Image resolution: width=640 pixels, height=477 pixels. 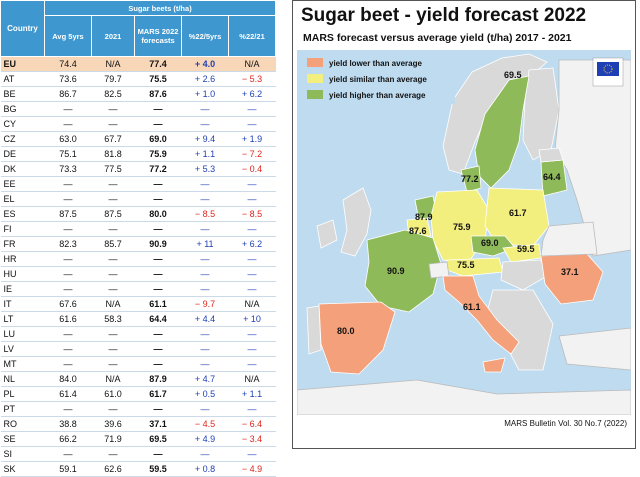 I want to click on avg5-cell: 67.6, so click(x=68, y=304).